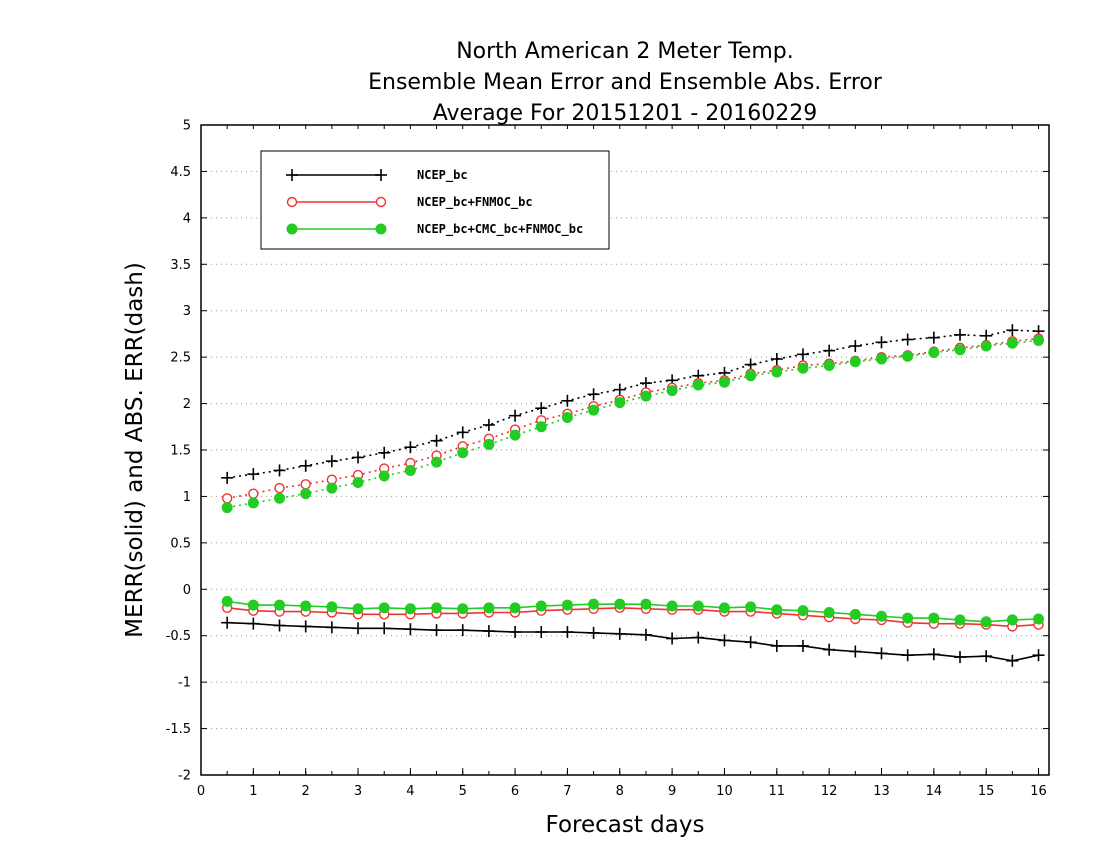 Image resolution: width=1100 pixels, height=850 pixels. What do you see at coordinates (567, 791) in the screenshot?
I see `x-tick-label: 7` at bounding box center [567, 791].